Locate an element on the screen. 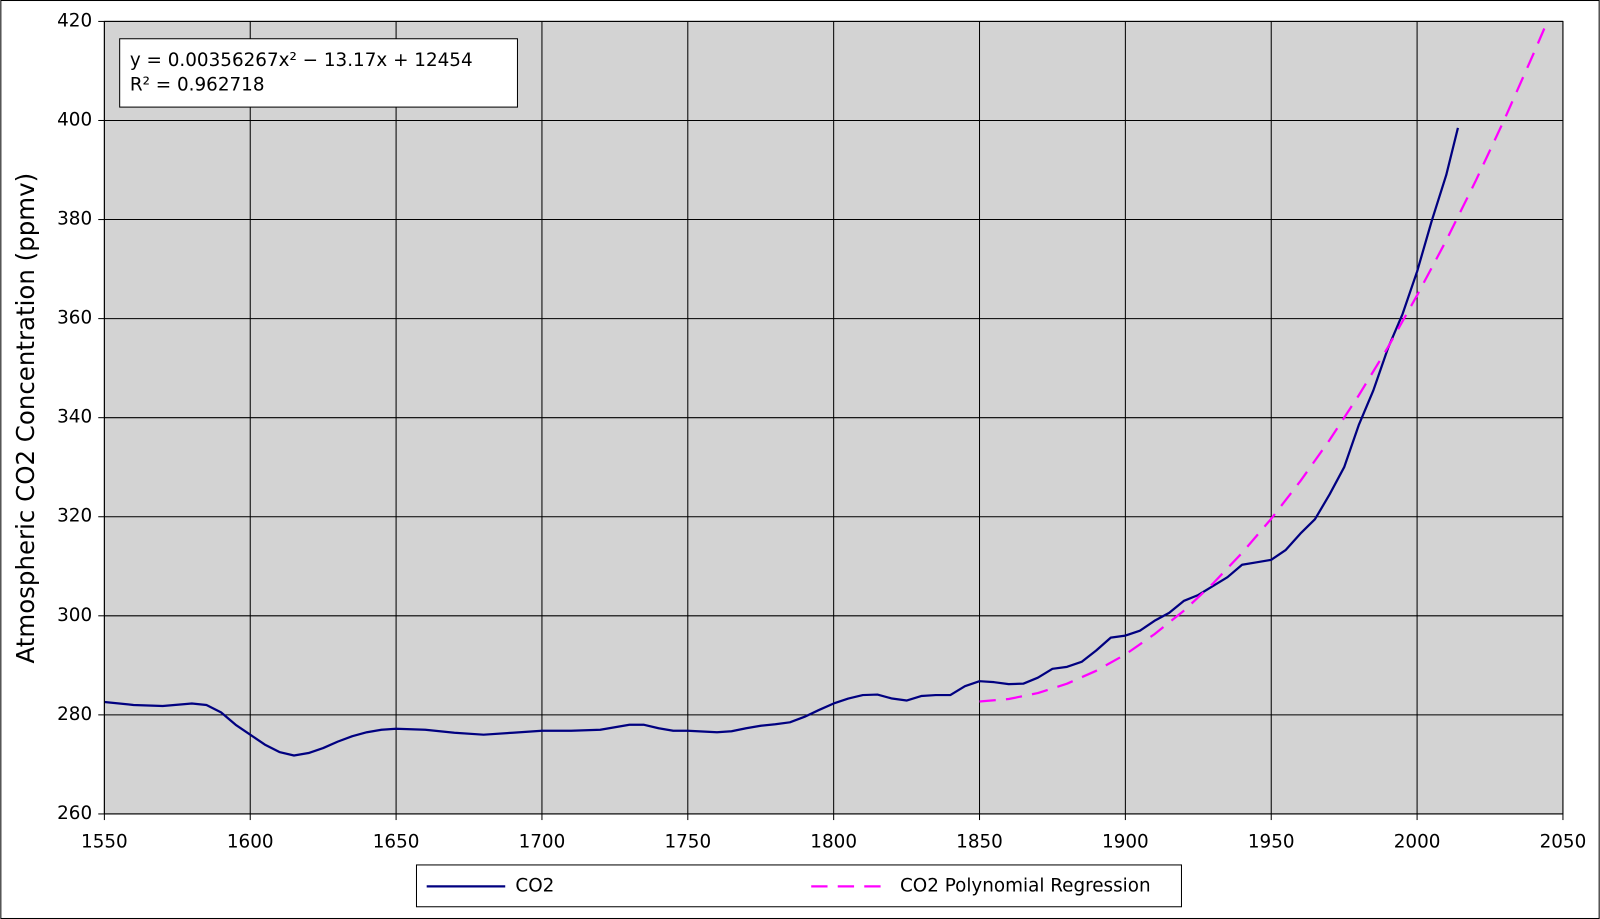  x-tick-label: 1950 is located at coordinates (1271, 842).